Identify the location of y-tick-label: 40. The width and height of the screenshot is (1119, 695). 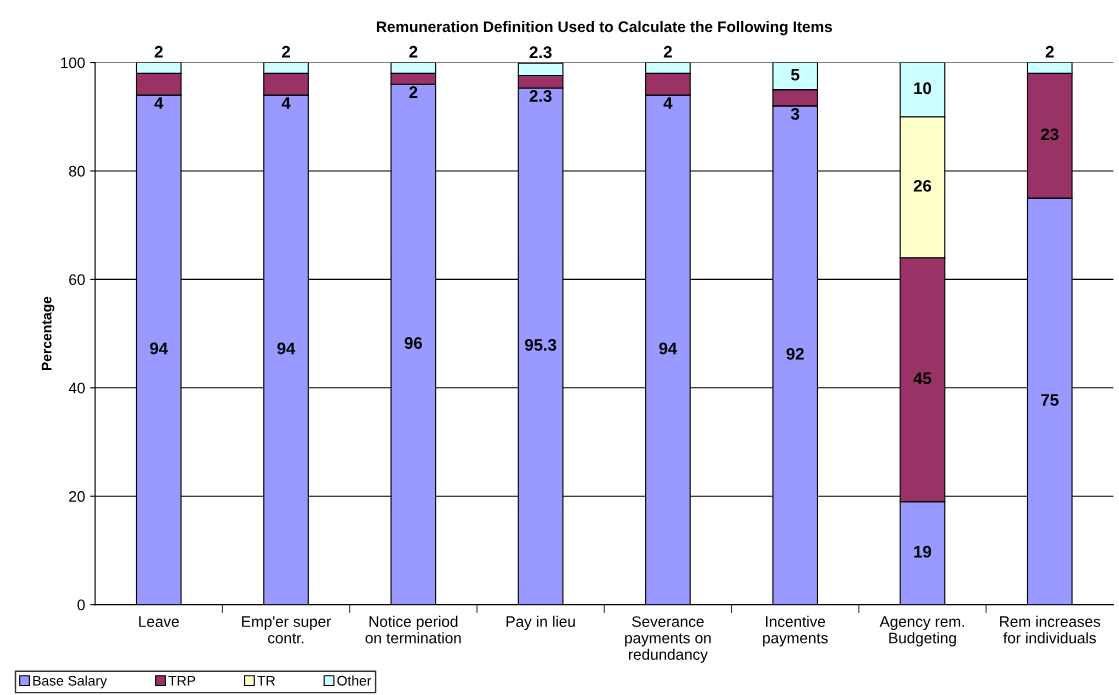
(76, 388).